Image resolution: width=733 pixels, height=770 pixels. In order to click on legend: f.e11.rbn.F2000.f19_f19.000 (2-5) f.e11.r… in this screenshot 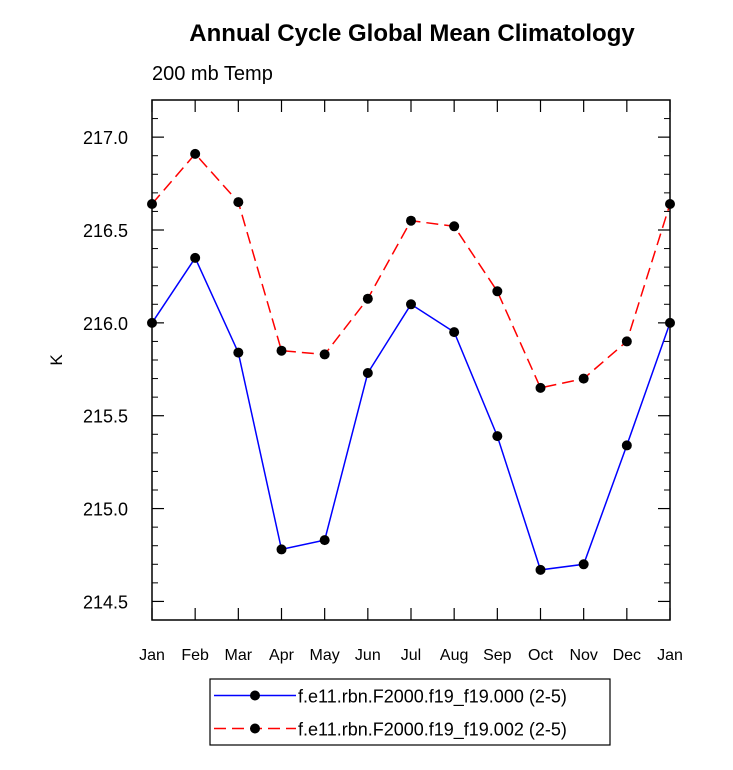, I will do `click(410, 712)`.